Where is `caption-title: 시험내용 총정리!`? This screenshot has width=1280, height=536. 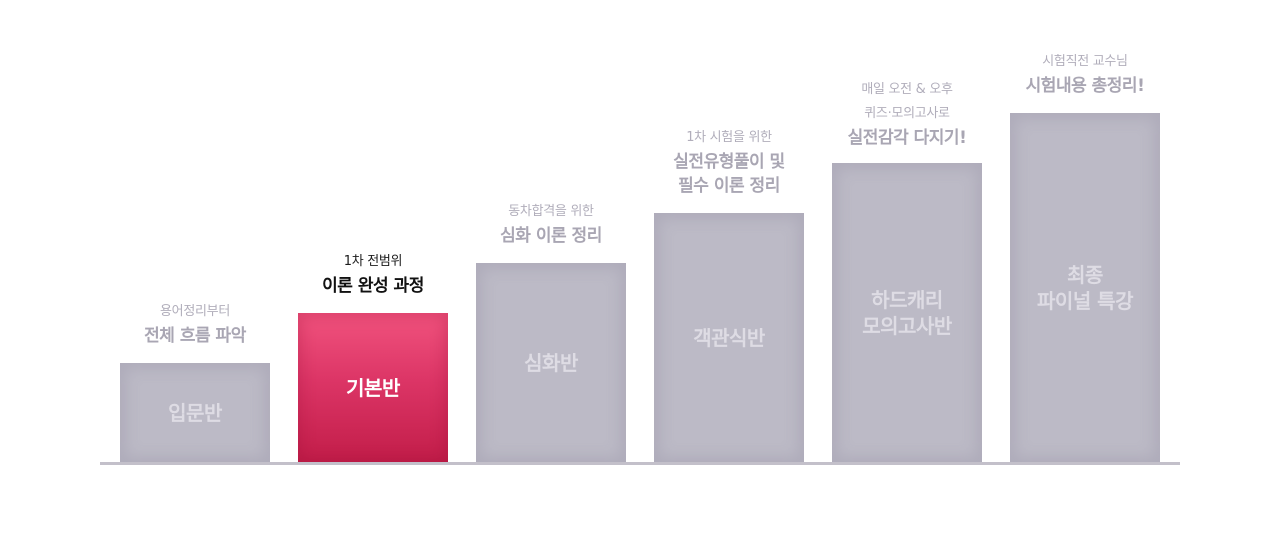 caption-title: 시험내용 총정리! is located at coordinates (1085, 86).